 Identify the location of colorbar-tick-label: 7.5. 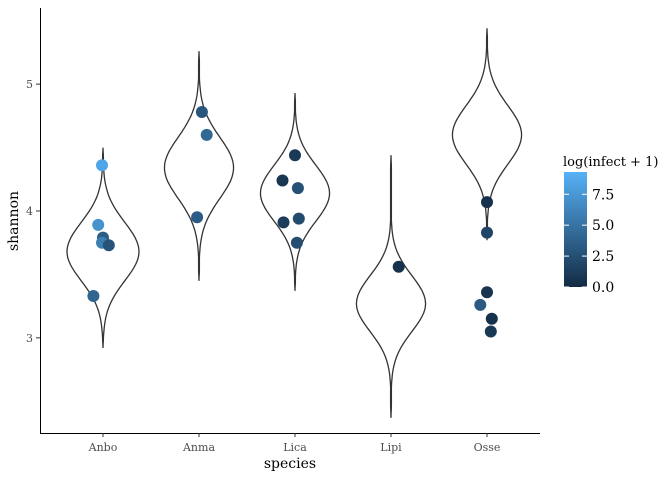
(603, 195).